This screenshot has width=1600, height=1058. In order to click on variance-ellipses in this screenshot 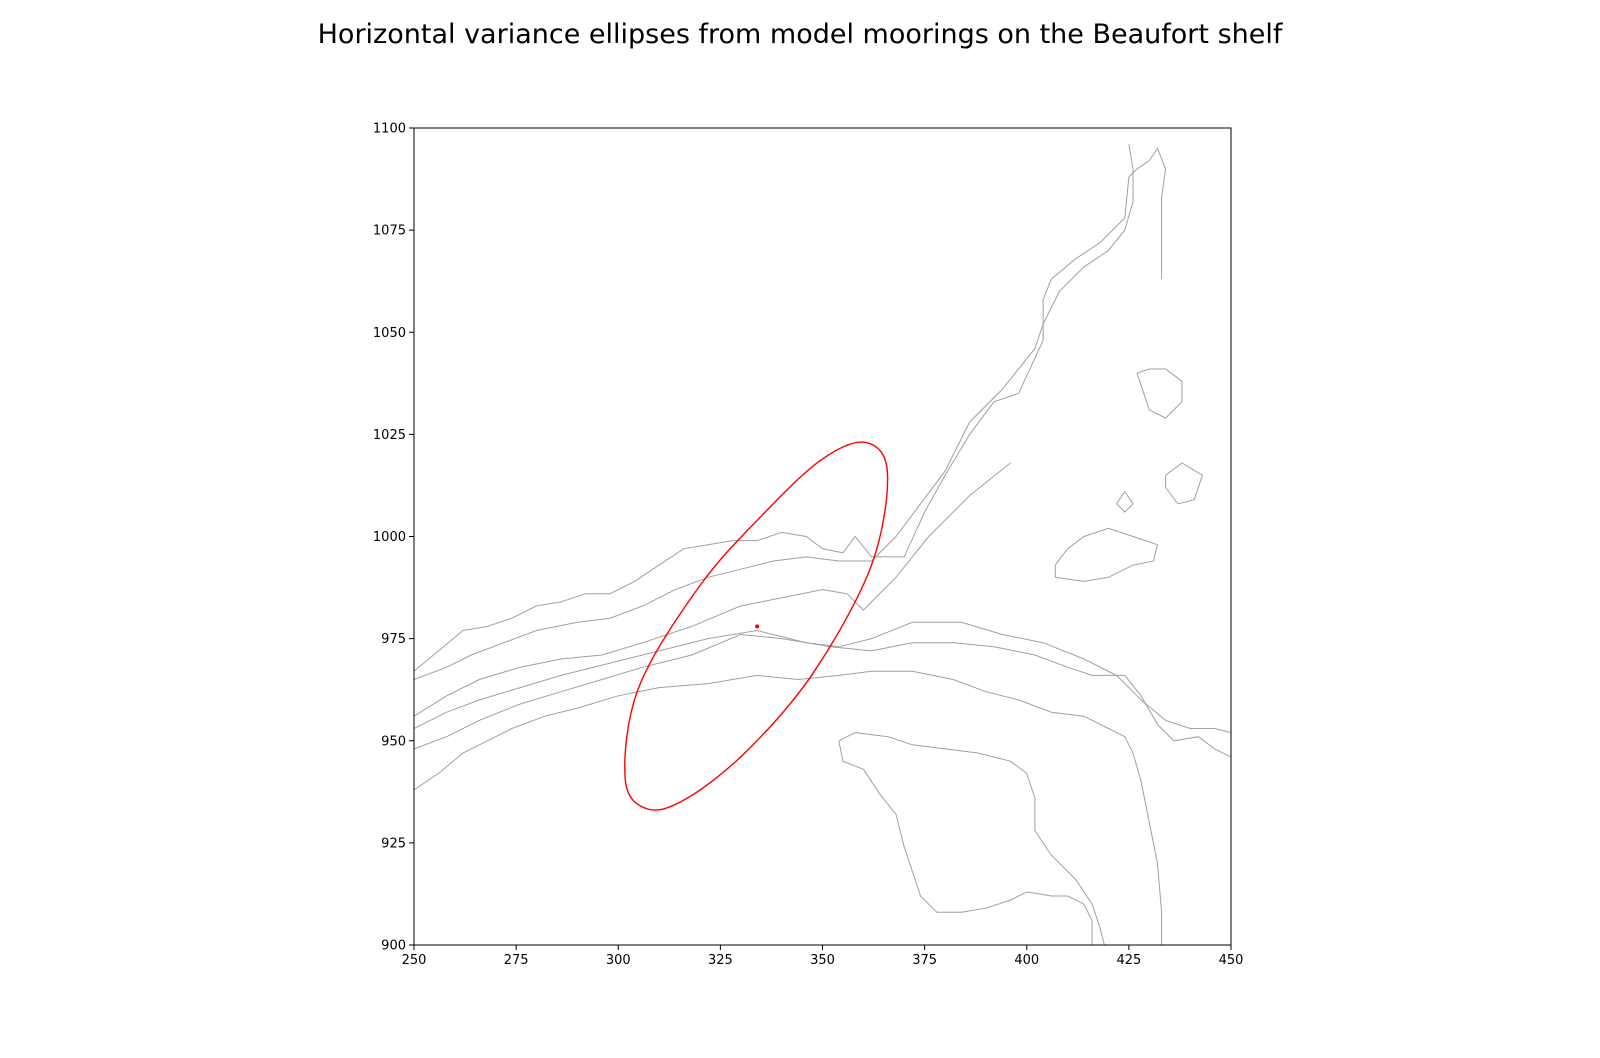, I will do `click(756, 626)`.